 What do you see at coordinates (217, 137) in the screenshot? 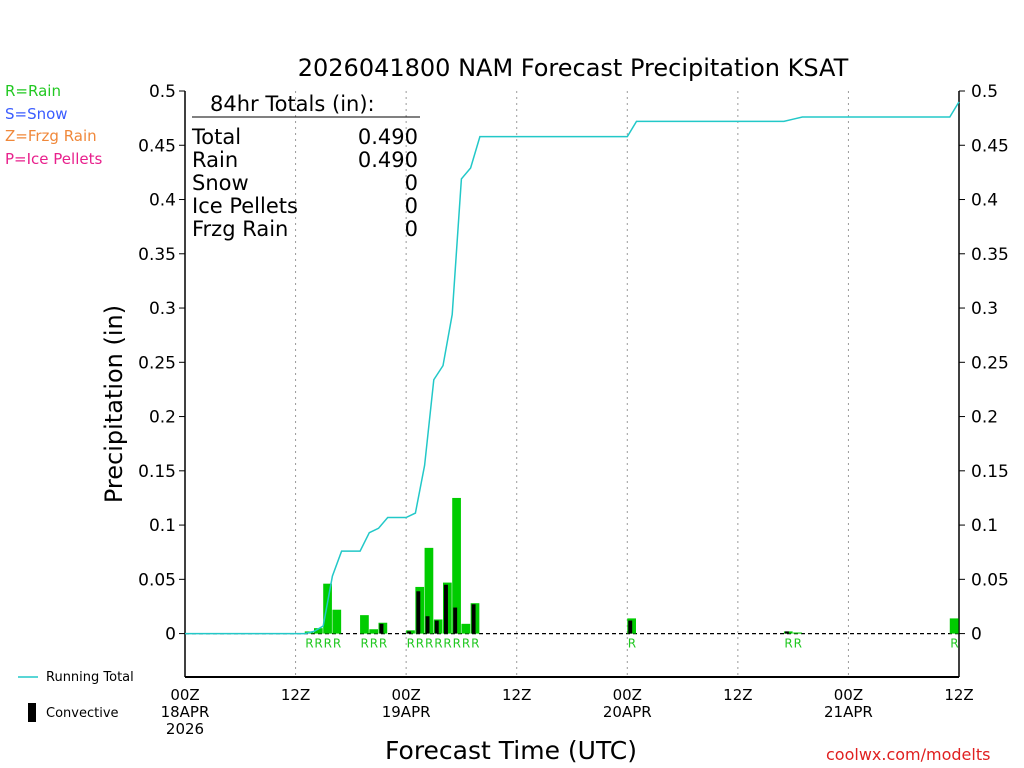
I see `totals-label-total: Total` at bounding box center [217, 137].